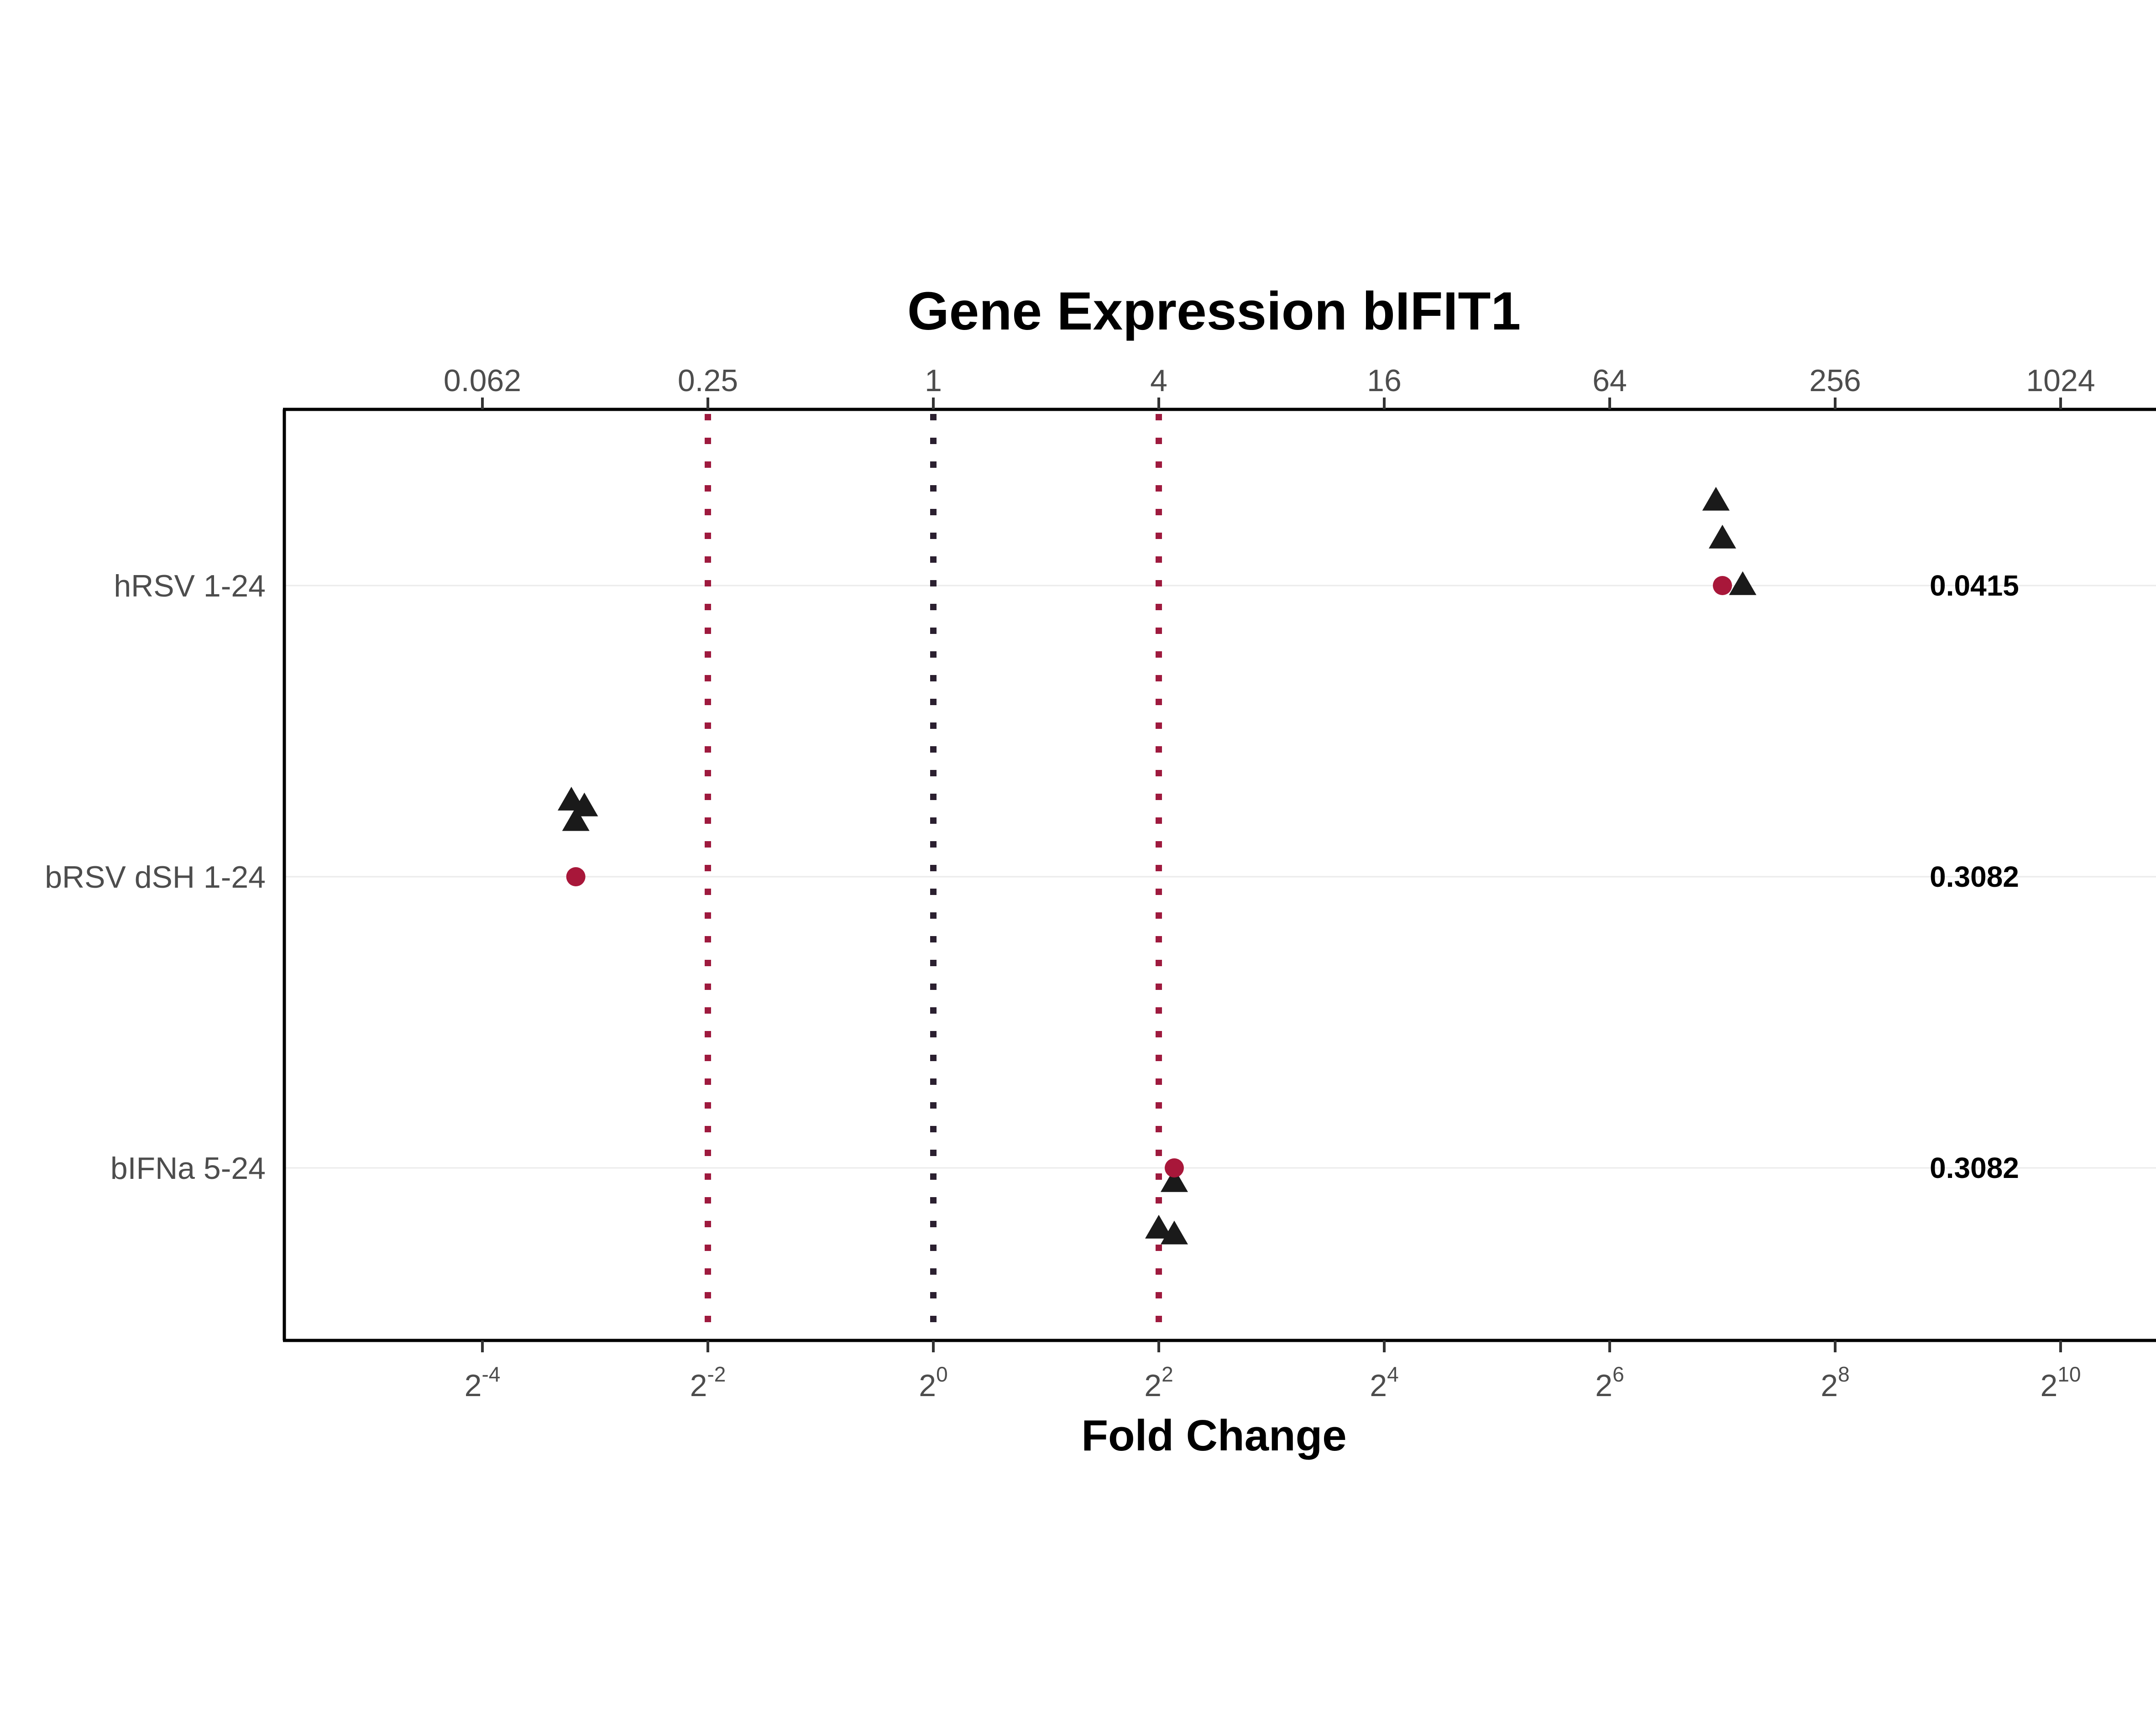 The height and width of the screenshot is (1727, 2156). Describe the element at coordinates (1214, 1435) in the screenshot. I see `x-axis-title: Fold Change` at that location.